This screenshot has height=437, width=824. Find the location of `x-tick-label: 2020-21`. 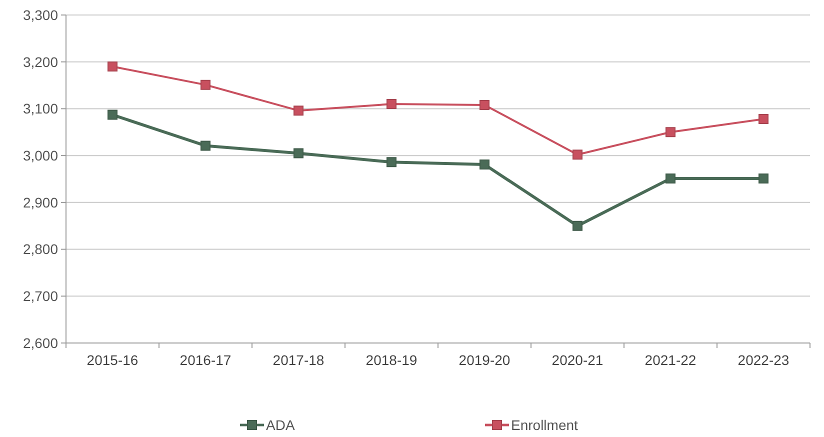

x-tick-label: 2020-21 is located at coordinates (578, 360).